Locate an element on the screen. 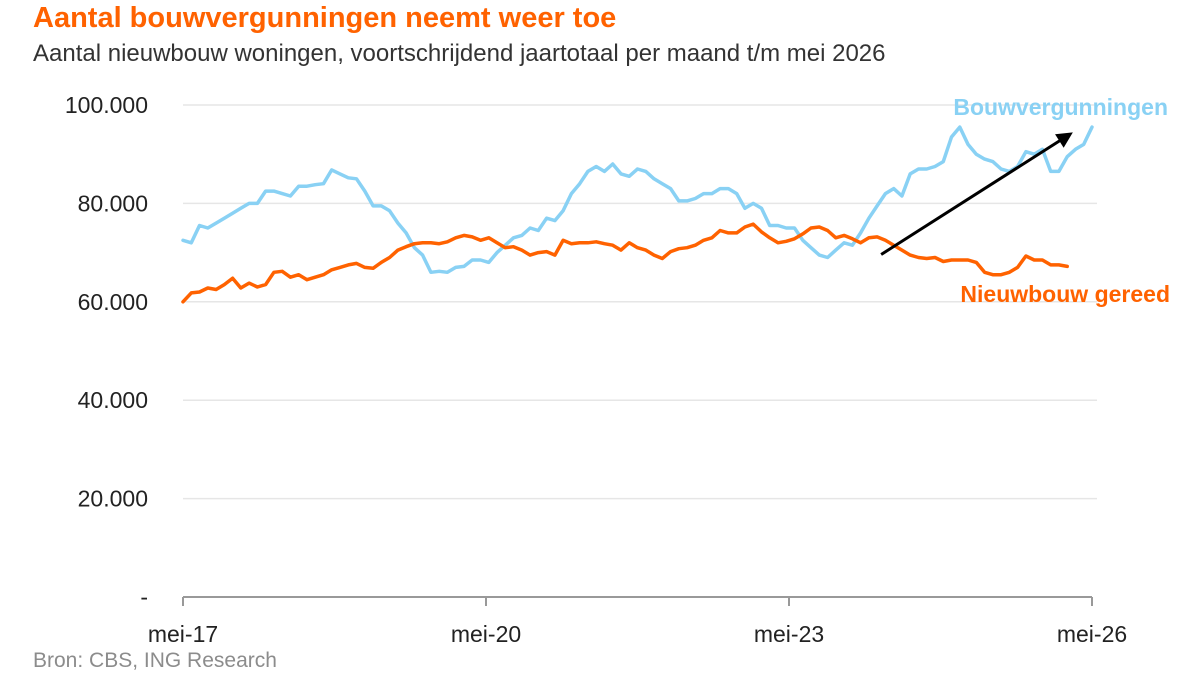 Image resolution: width=1200 pixels, height=675 pixels. series-labels: Bouwvergunningen Nieuwbouw gereed is located at coordinates (1061, 200).